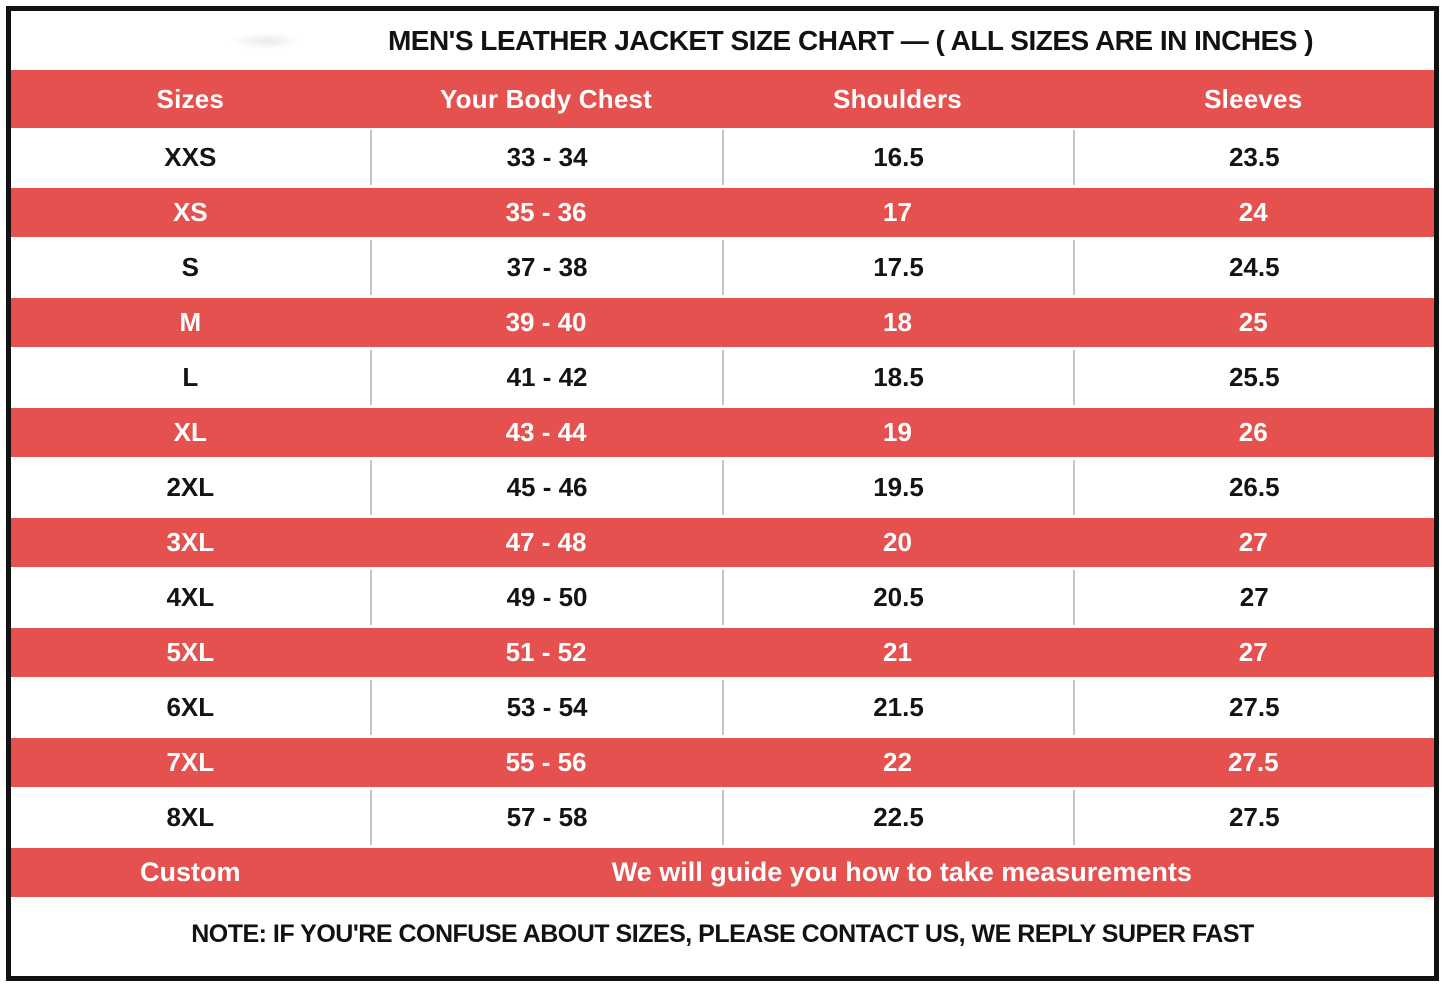  Describe the element at coordinates (546, 597) in the screenshot. I see `chest-cell: 49 - 50` at that location.